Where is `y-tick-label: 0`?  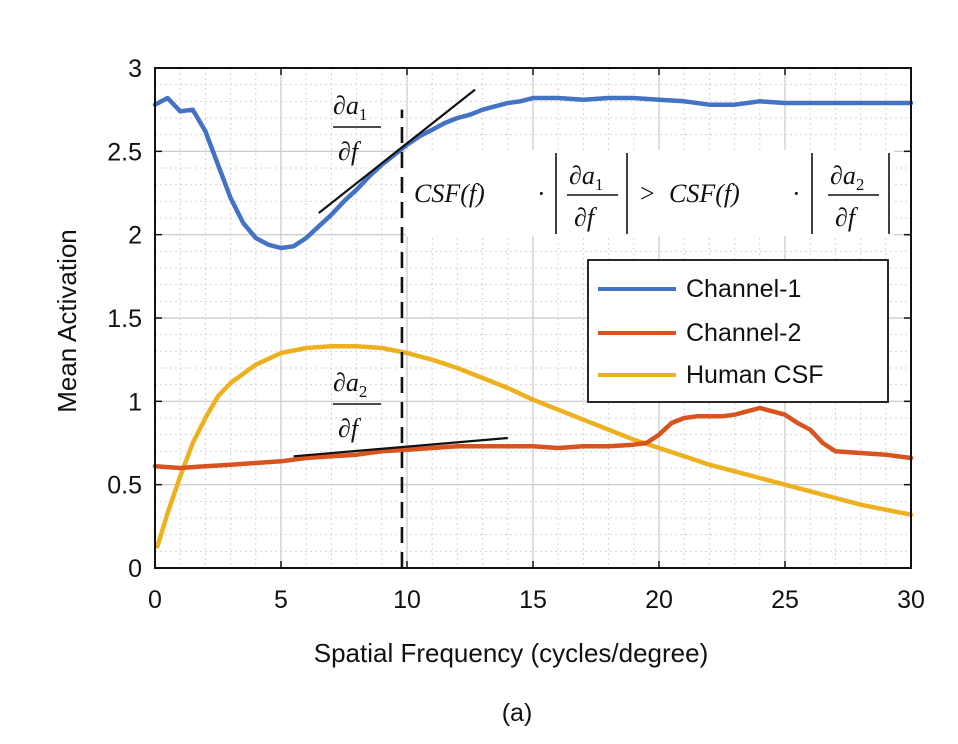
y-tick-label: 0 is located at coordinates (135, 569).